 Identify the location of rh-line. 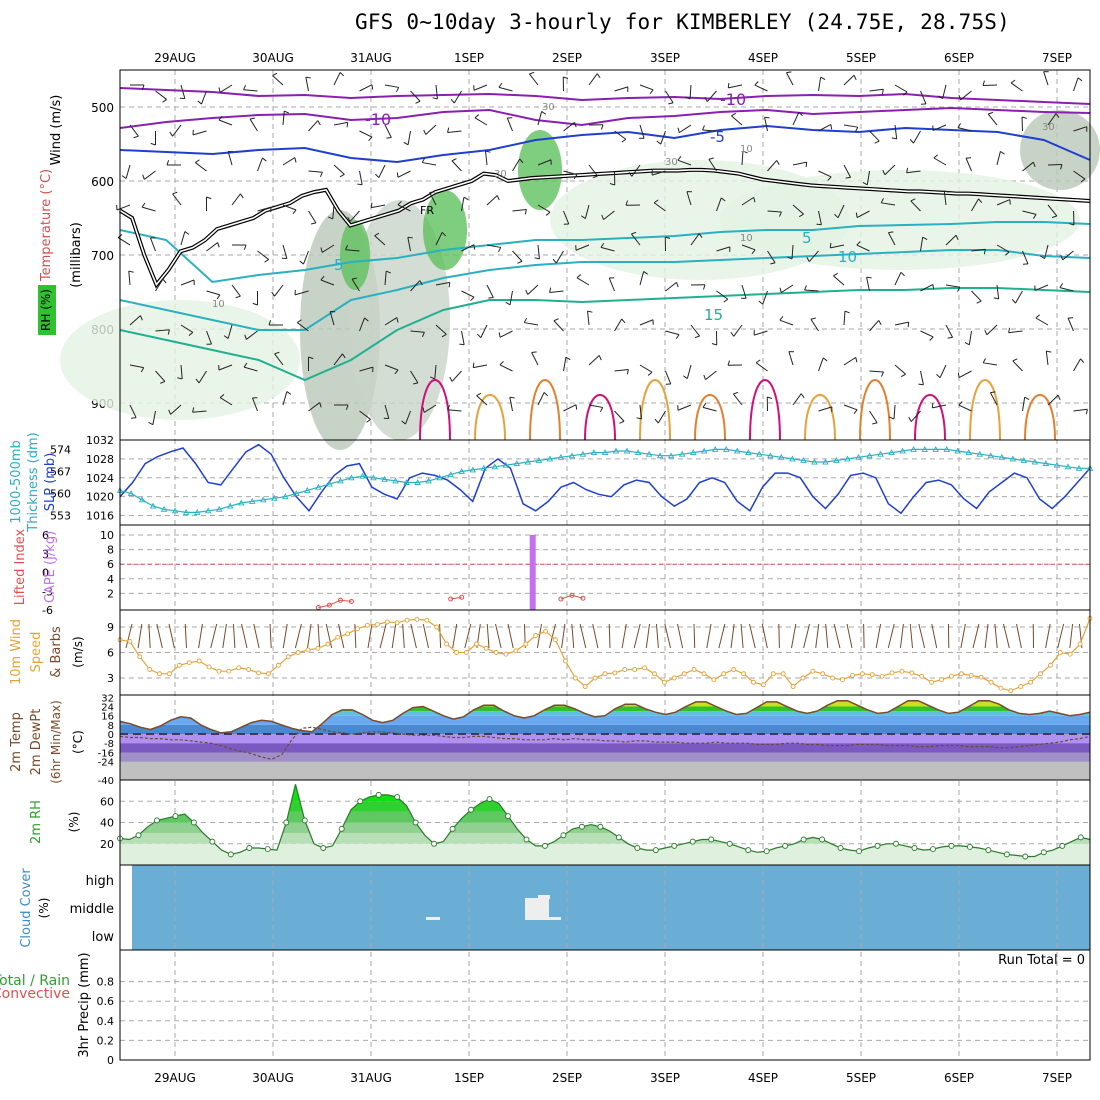
(605, 821).